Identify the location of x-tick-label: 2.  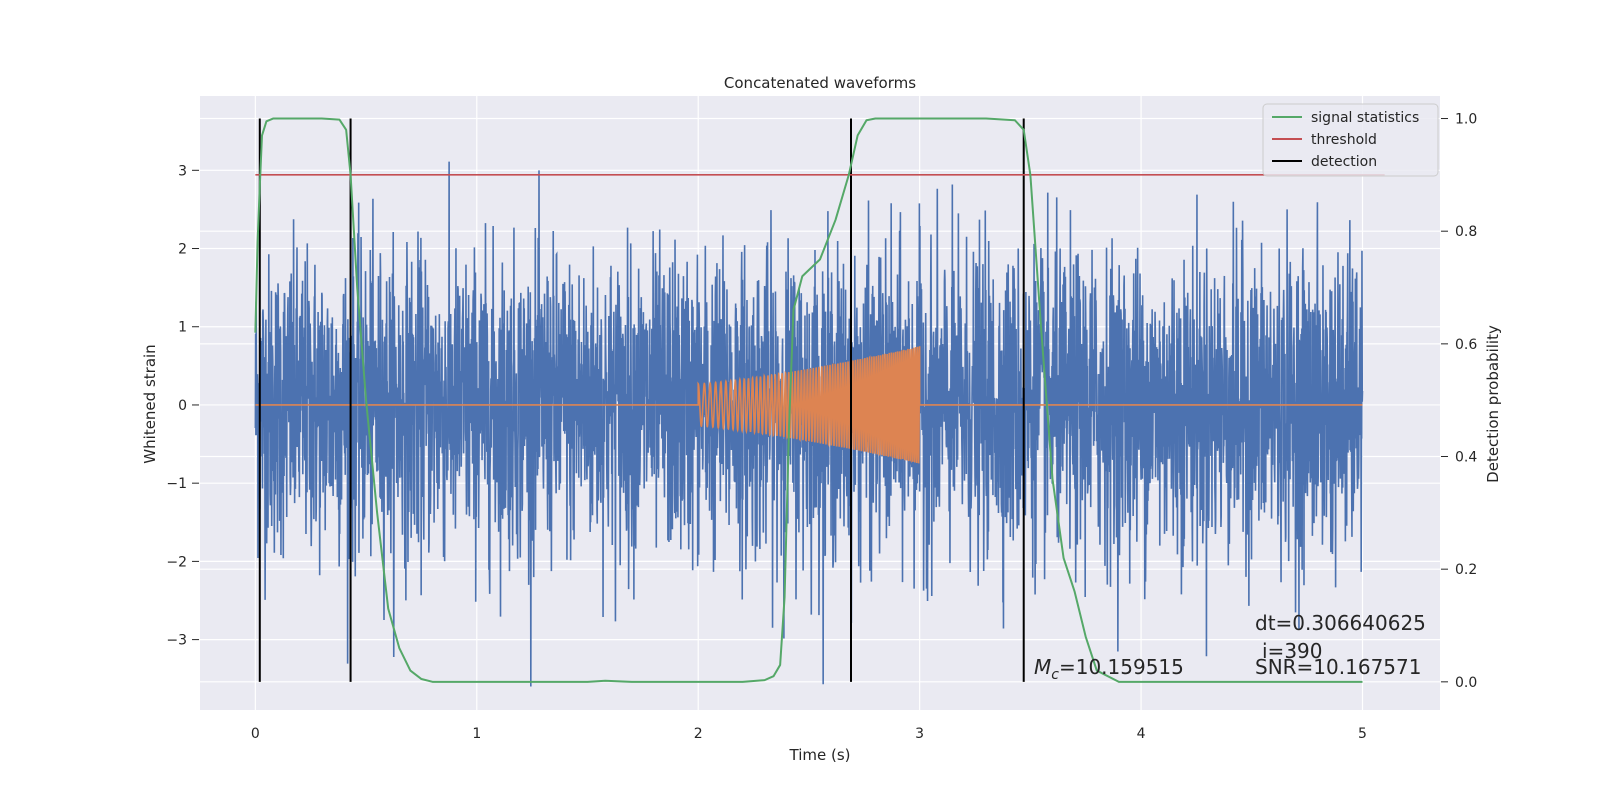
(698, 734).